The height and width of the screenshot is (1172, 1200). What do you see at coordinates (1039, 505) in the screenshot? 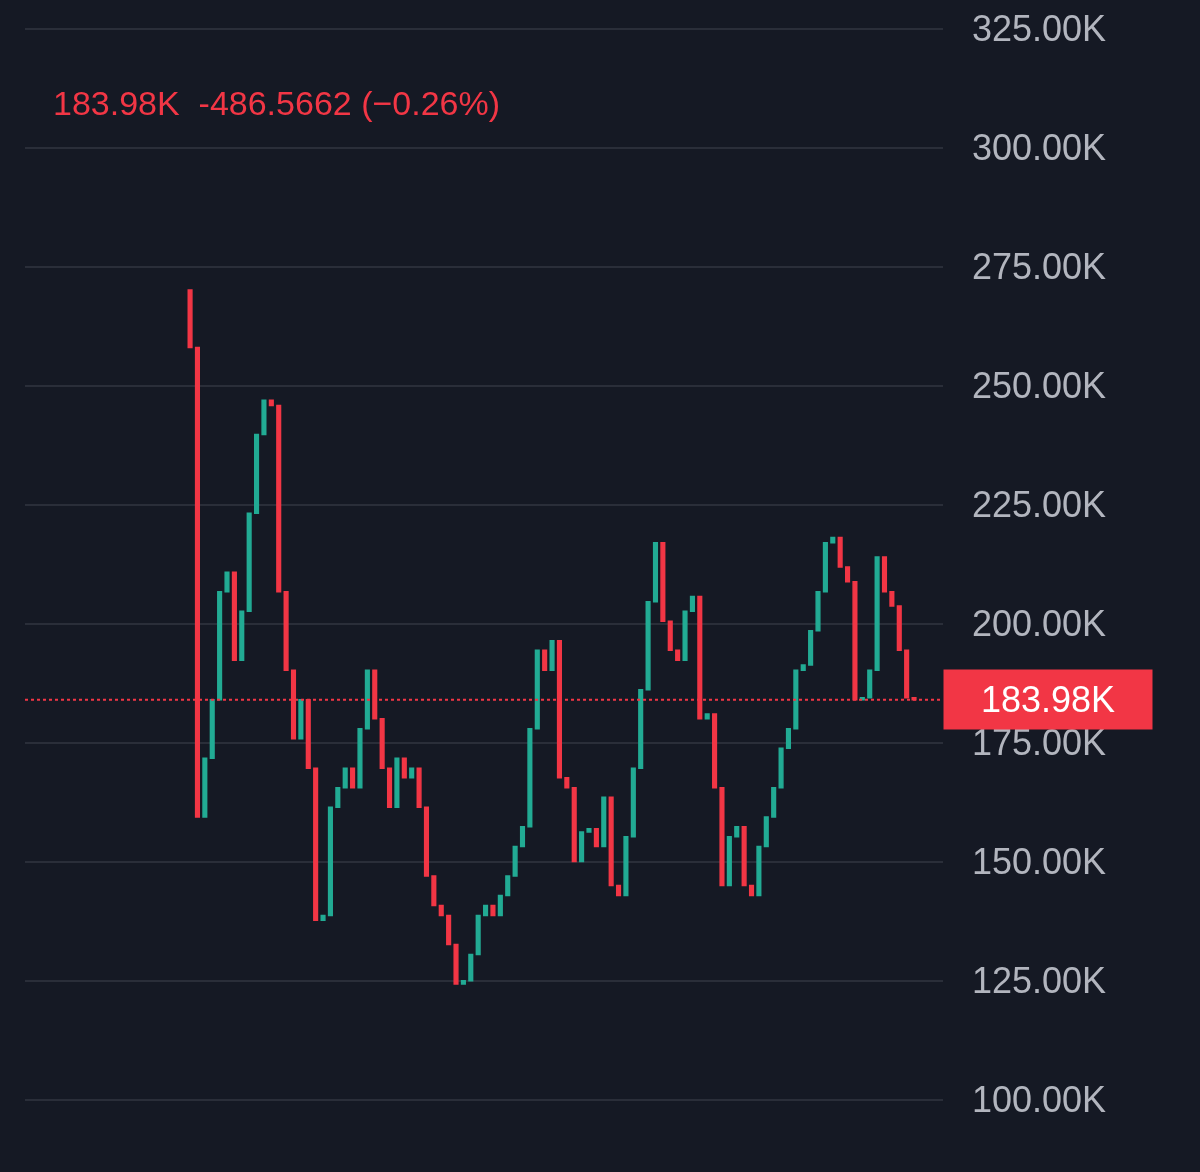
I see `y-tick-label: 225.00K` at bounding box center [1039, 505].